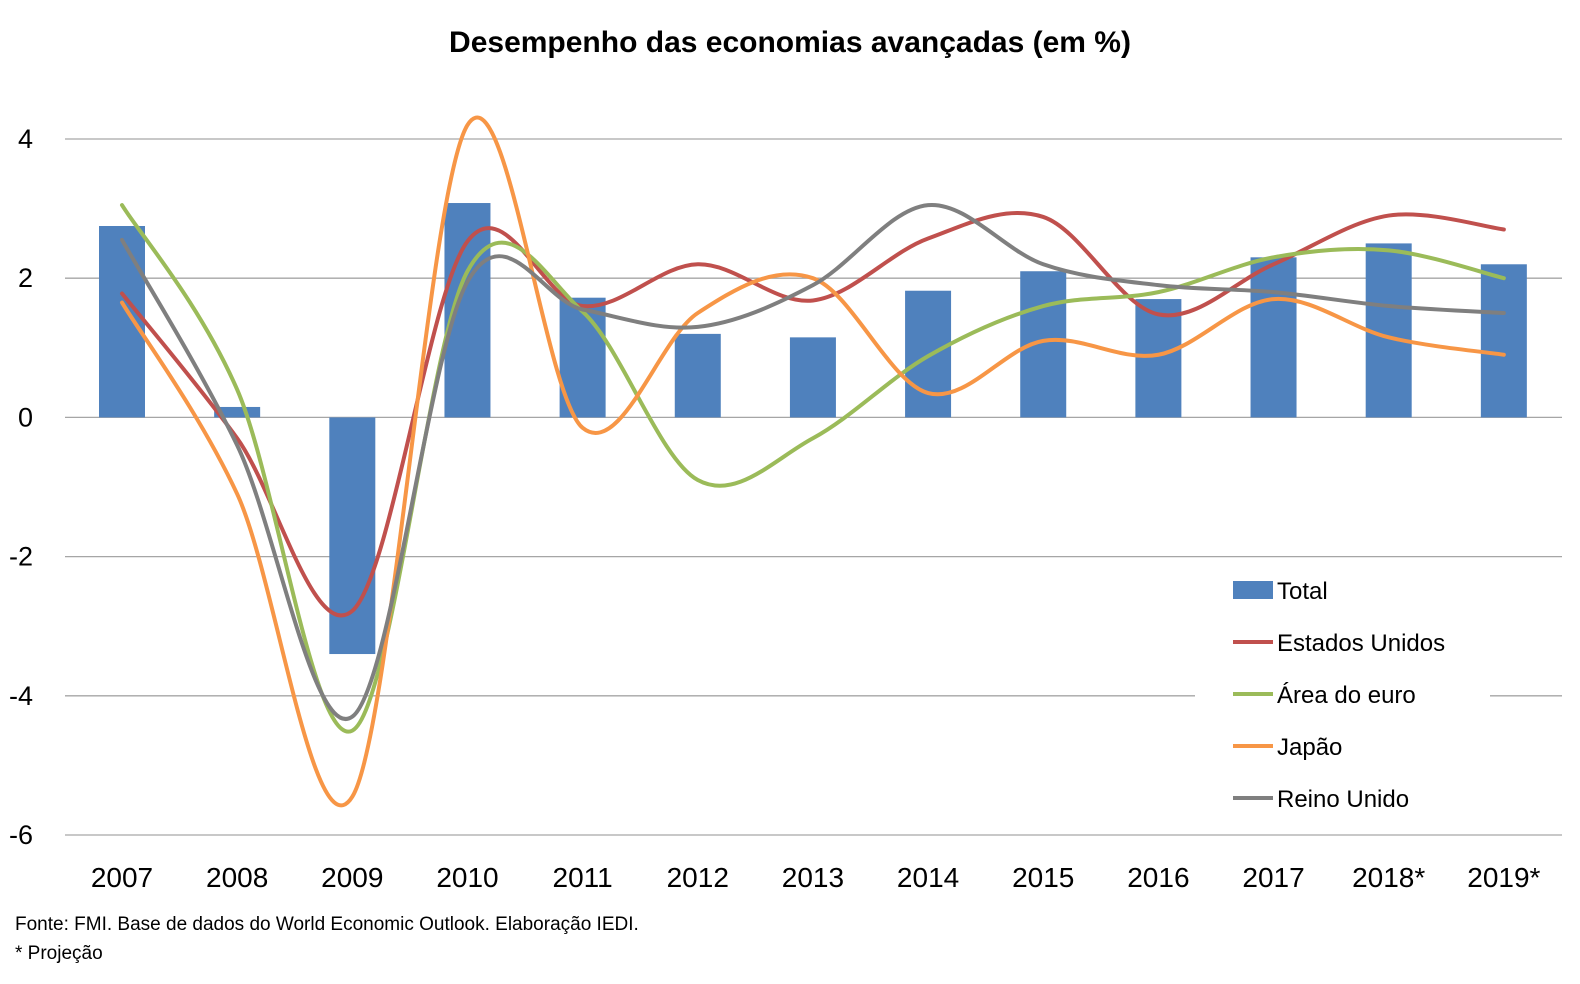 This screenshot has width=1580, height=984. What do you see at coordinates (1346, 695) in the screenshot?
I see `legend-label-area-do-euro: Área do euro` at bounding box center [1346, 695].